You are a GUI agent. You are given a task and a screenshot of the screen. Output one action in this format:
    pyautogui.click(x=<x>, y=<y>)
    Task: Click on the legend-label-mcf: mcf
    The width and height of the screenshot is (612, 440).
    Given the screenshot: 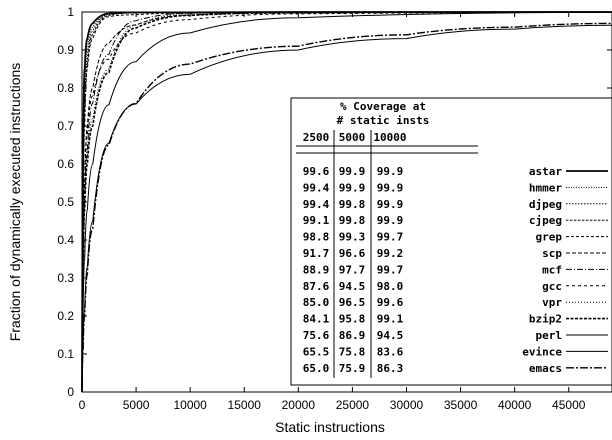 What is the action you would take?
    pyautogui.click(x=552, y=269)
    